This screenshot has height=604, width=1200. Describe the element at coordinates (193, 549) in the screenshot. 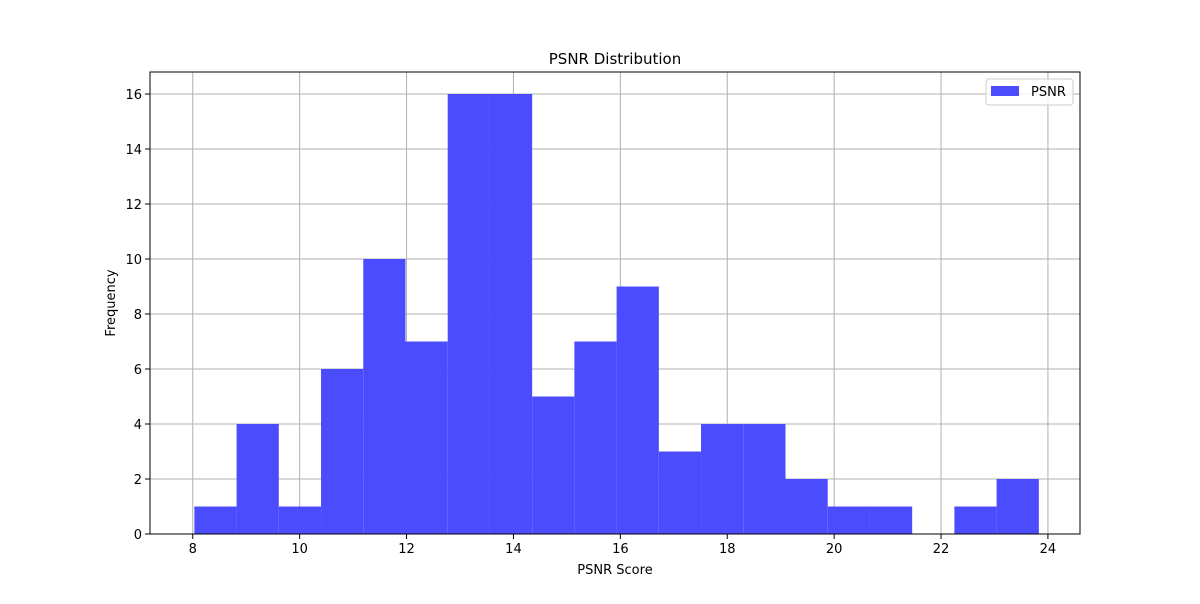

I see `x-tick-label-8: 8` at that location.